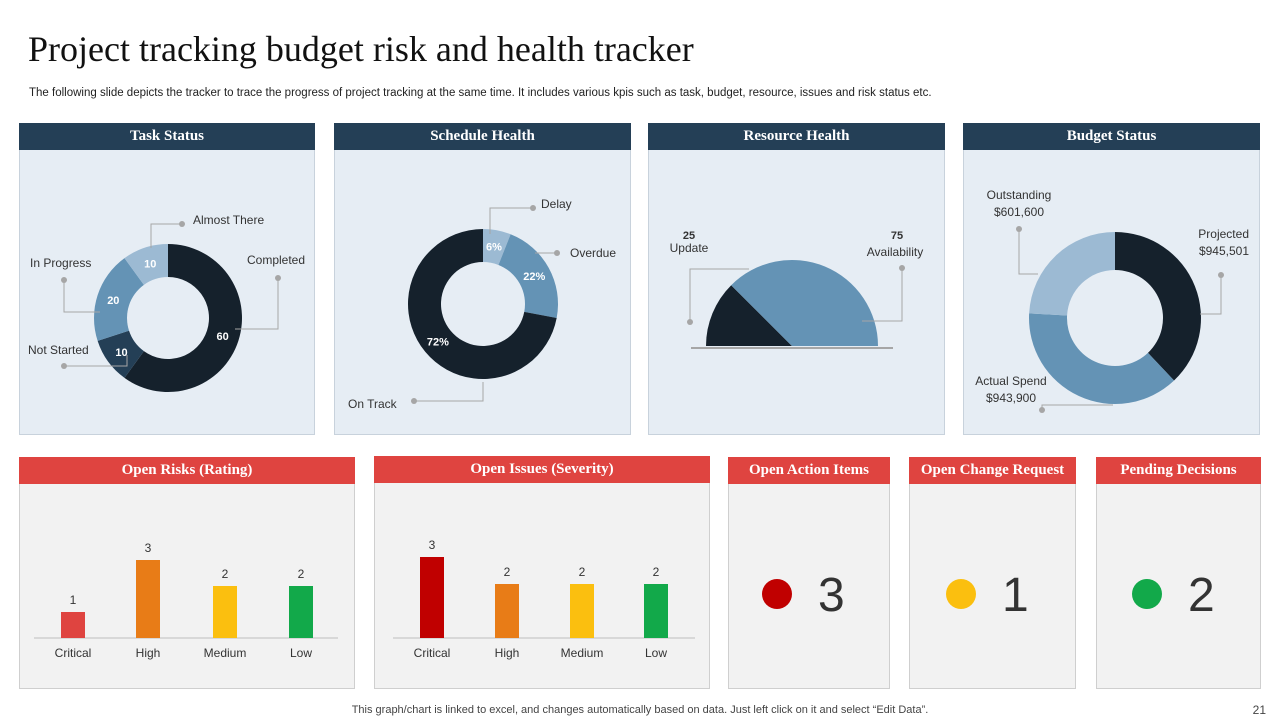  Describe the element at coordinates (809, 573) in the screenshot. I see `open-action-items-panel: Open Action Items 3` at that location.